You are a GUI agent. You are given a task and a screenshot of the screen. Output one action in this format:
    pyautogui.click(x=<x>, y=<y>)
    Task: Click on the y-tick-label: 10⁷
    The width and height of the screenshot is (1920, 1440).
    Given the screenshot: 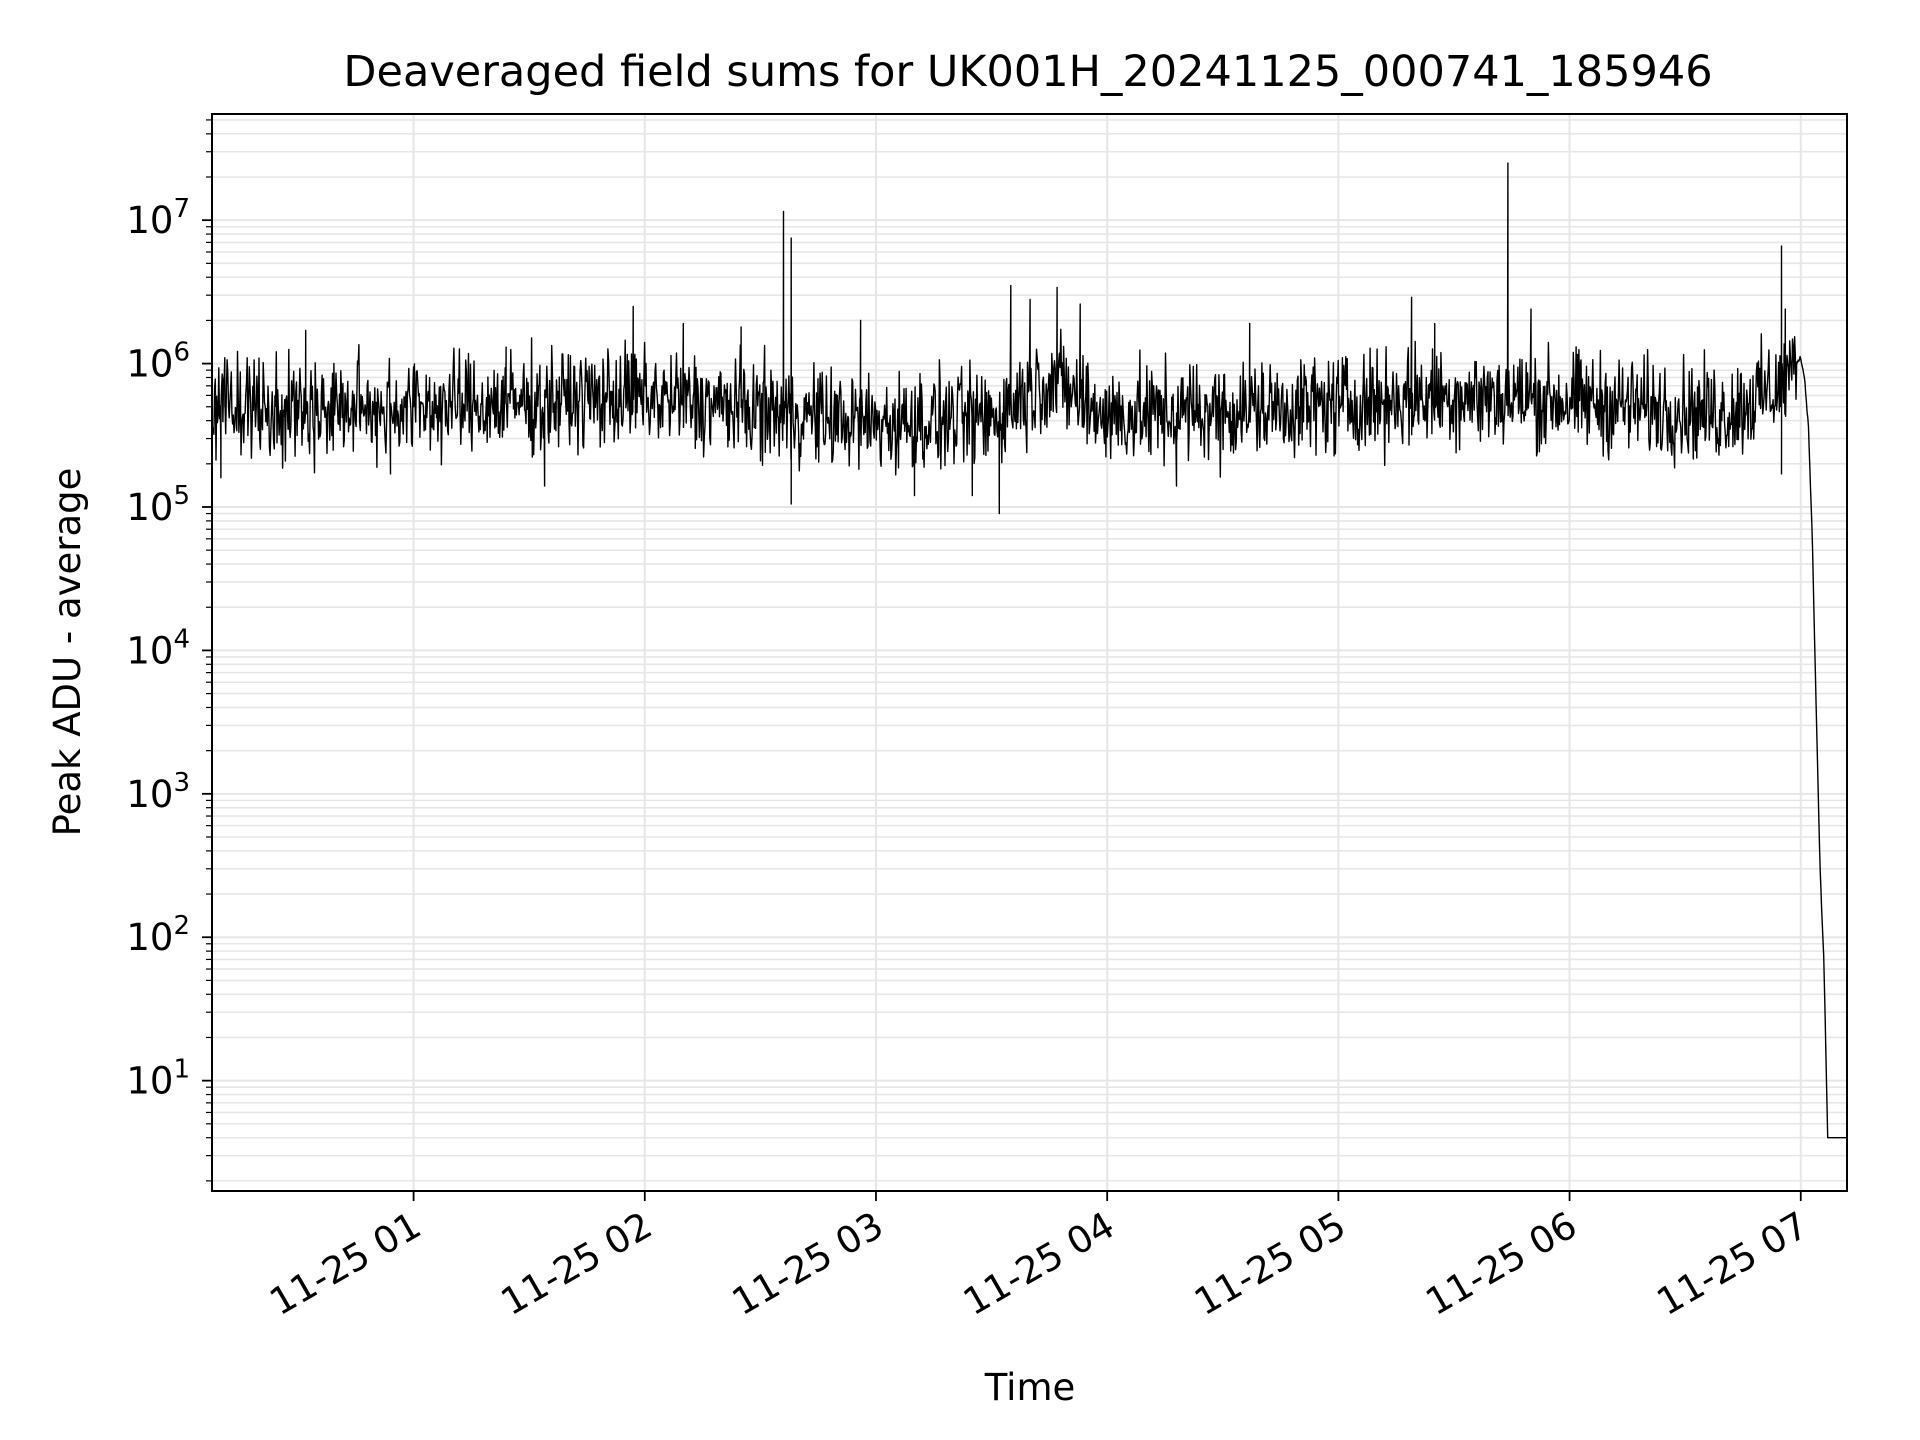 What is the action you would take?
    pyautogui.click(x=158, y=218)
    